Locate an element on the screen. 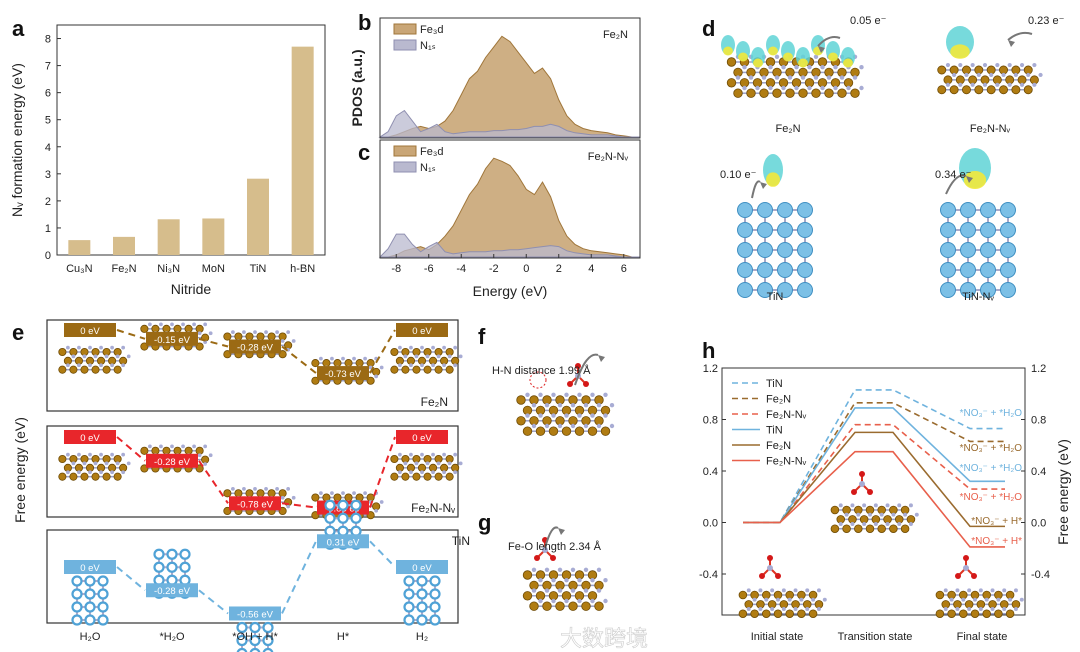  y-tick-label: 8 is located at coordinates (48, 40).